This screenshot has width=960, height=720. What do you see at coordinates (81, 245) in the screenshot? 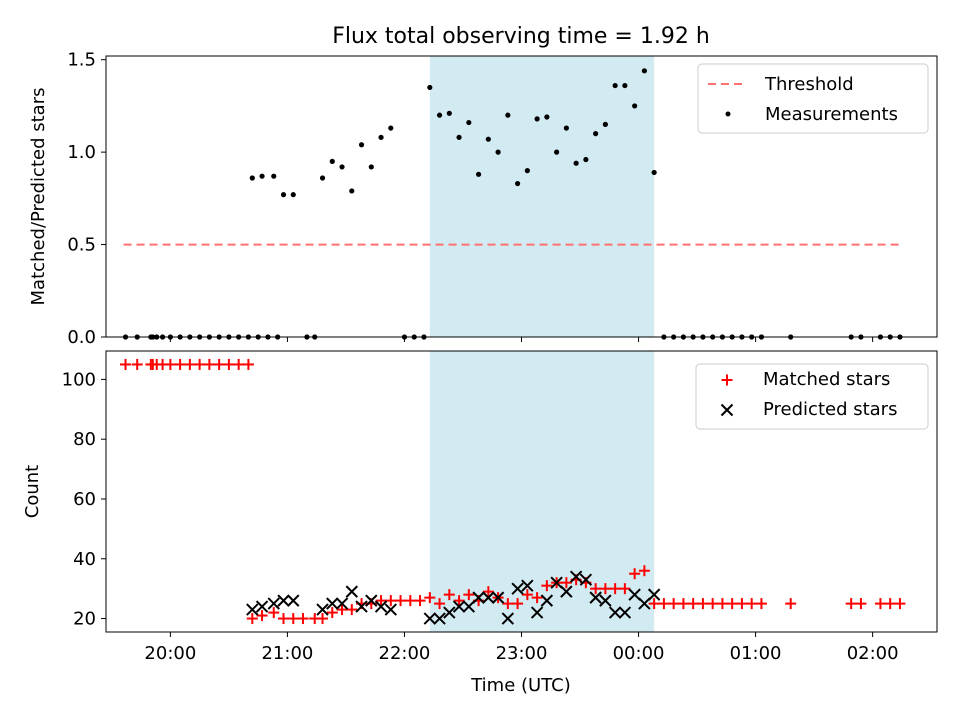
I see `top-y-tick-label: 0.5` at bounding box center [81, 245].